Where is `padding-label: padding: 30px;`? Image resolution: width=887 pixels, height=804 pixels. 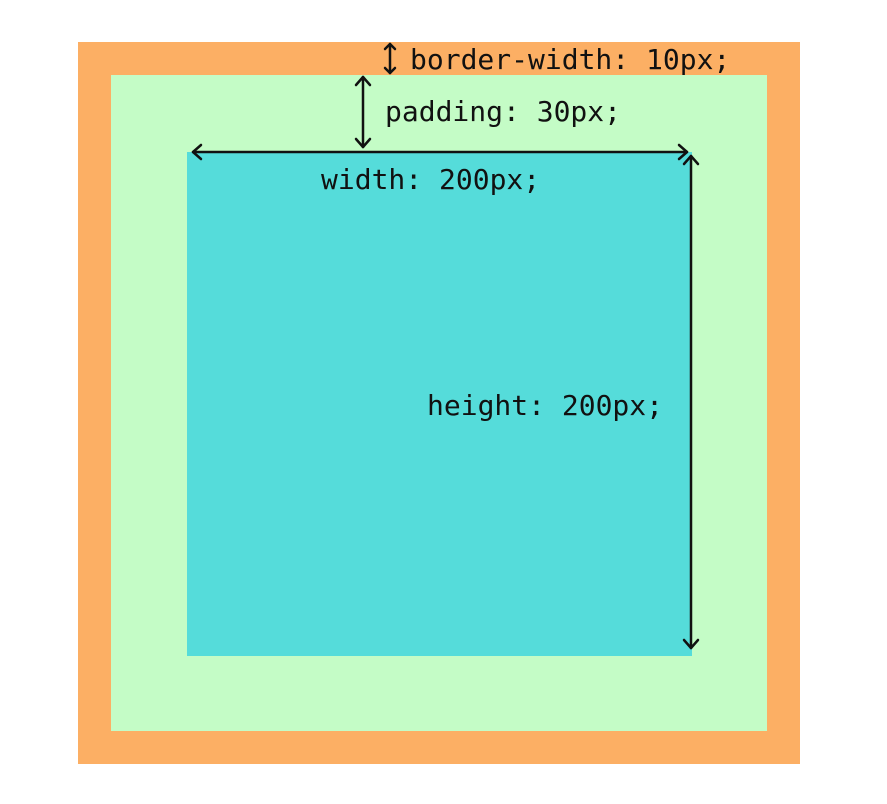
padding-label: padding: 30px; is located at coordinates (503, 111).